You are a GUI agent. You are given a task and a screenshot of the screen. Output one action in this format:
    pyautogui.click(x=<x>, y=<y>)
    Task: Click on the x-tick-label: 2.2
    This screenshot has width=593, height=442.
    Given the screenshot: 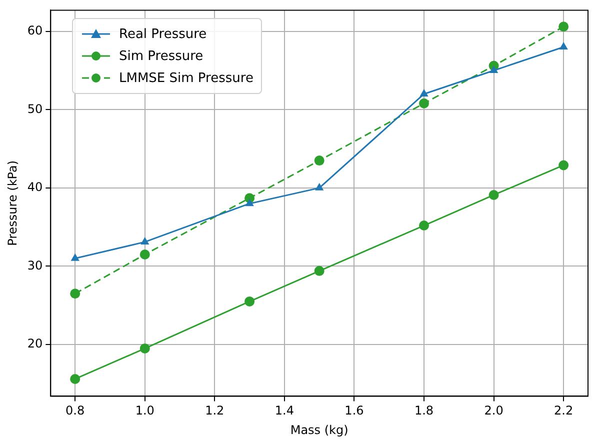 What is the action you would take?
    pyautogui.click(x=564, y=411)
    